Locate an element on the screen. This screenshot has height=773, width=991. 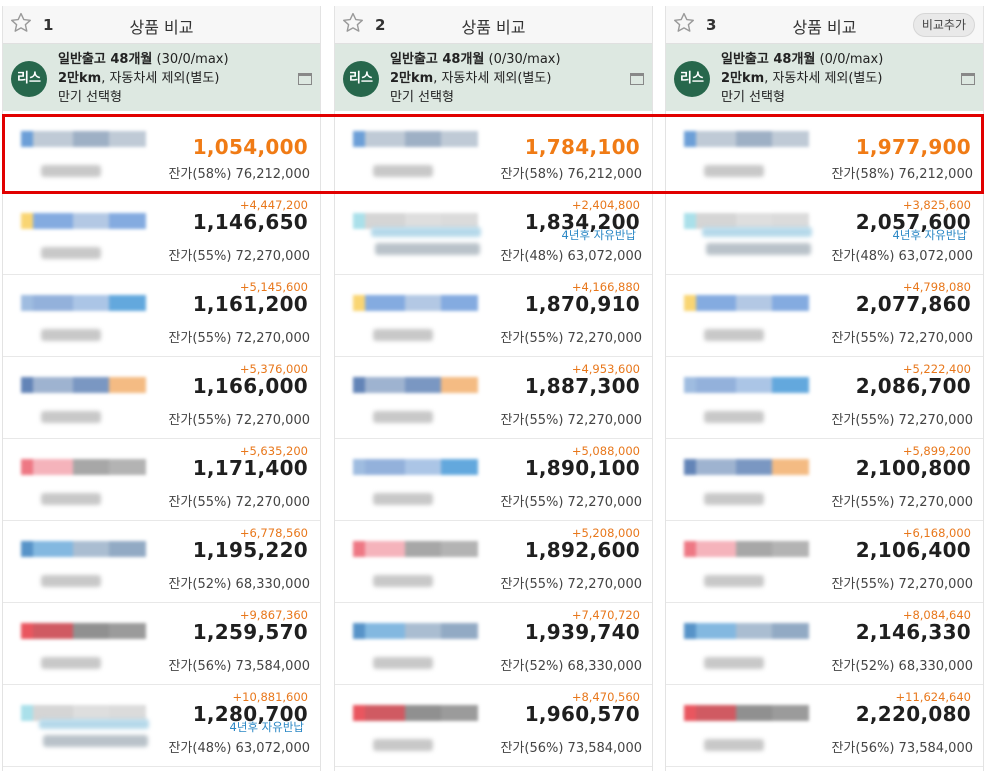
monthly-price: 1,195,220 is located at coordinates (250, 550).